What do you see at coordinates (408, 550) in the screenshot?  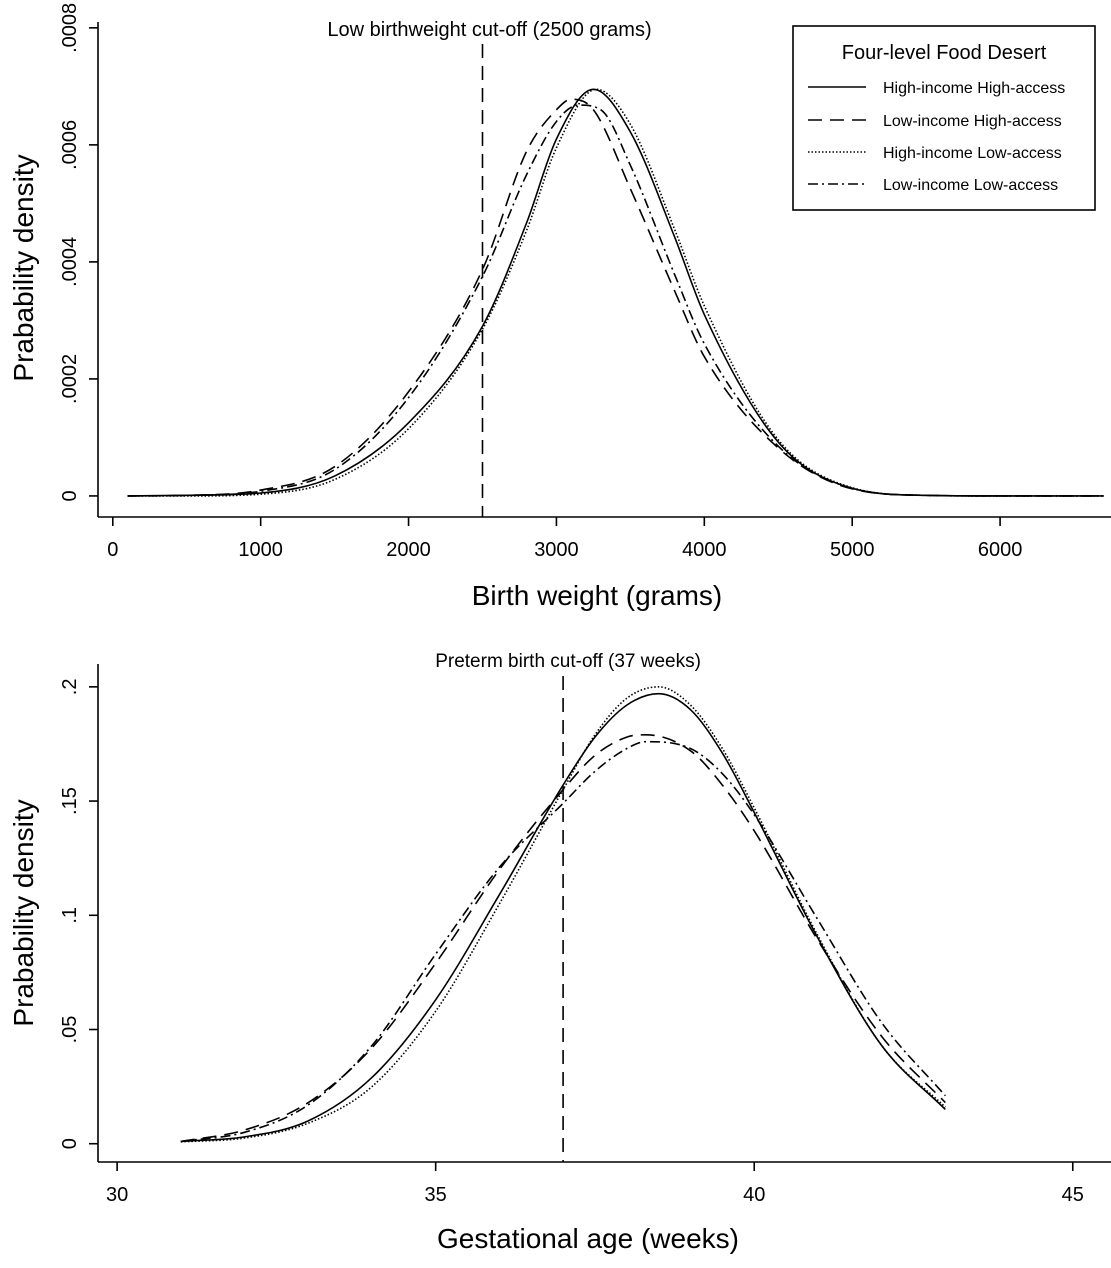 I see `x-tick-label: 2000` at bounding box center [408, 550].